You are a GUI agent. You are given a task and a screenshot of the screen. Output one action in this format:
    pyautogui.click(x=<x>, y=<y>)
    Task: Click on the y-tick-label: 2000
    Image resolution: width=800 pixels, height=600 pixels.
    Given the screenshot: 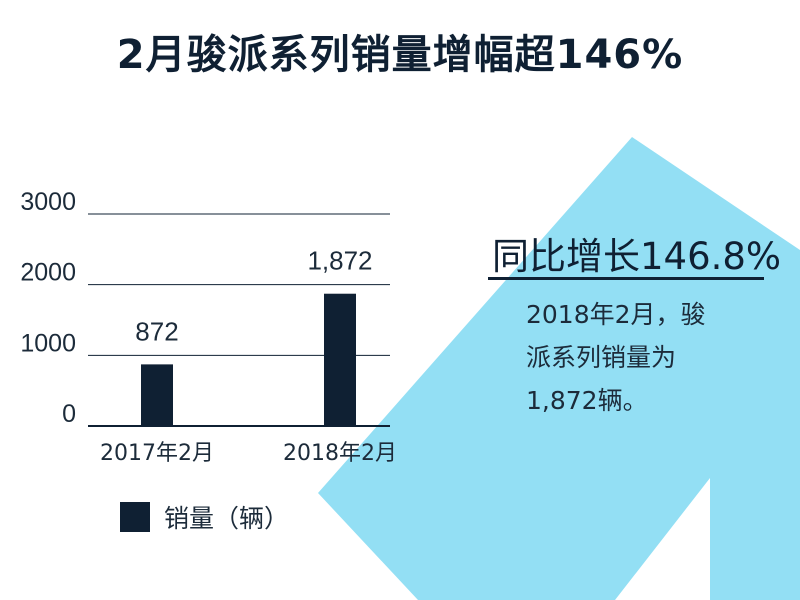 What is the action you would take?
    pyautogui.click(x=48, y=273)
    